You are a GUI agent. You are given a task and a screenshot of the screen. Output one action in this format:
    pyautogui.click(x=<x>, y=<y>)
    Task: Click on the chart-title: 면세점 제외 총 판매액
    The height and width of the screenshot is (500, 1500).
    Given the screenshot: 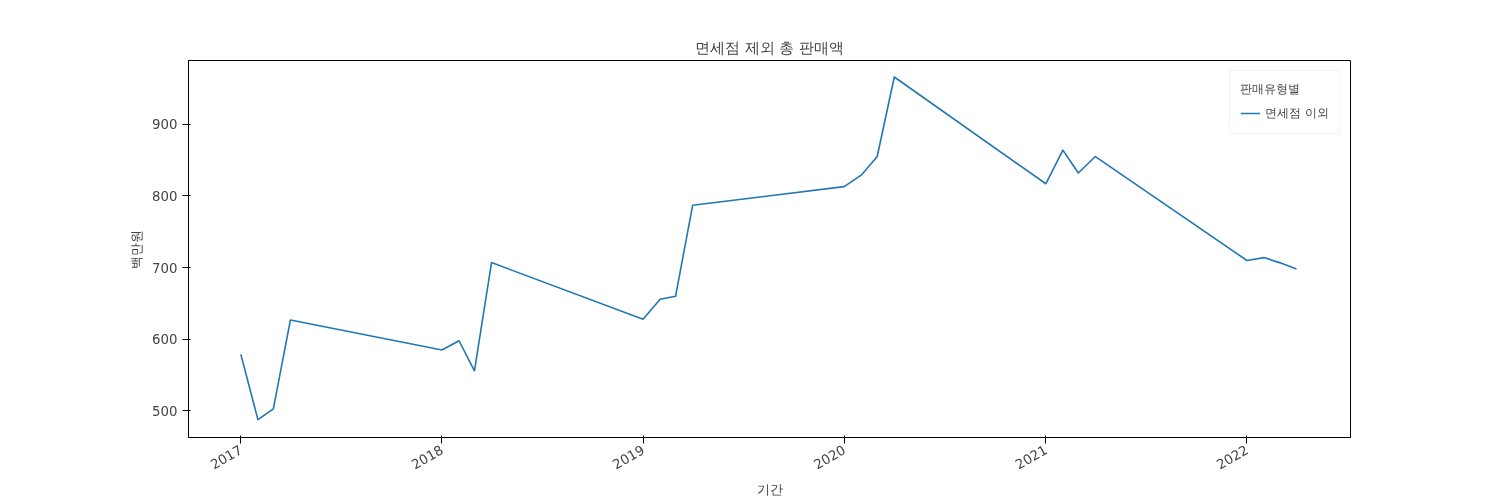 What is the action you would take?
    pyautogui.click(x=769, y=47)
    